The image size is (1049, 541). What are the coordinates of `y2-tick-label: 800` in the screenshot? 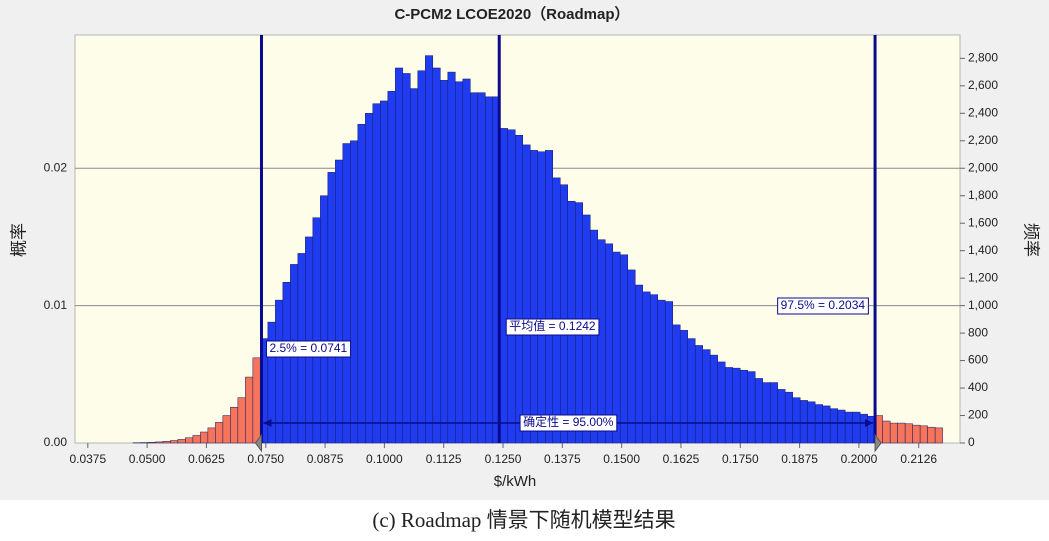 It's located at (978, 332).